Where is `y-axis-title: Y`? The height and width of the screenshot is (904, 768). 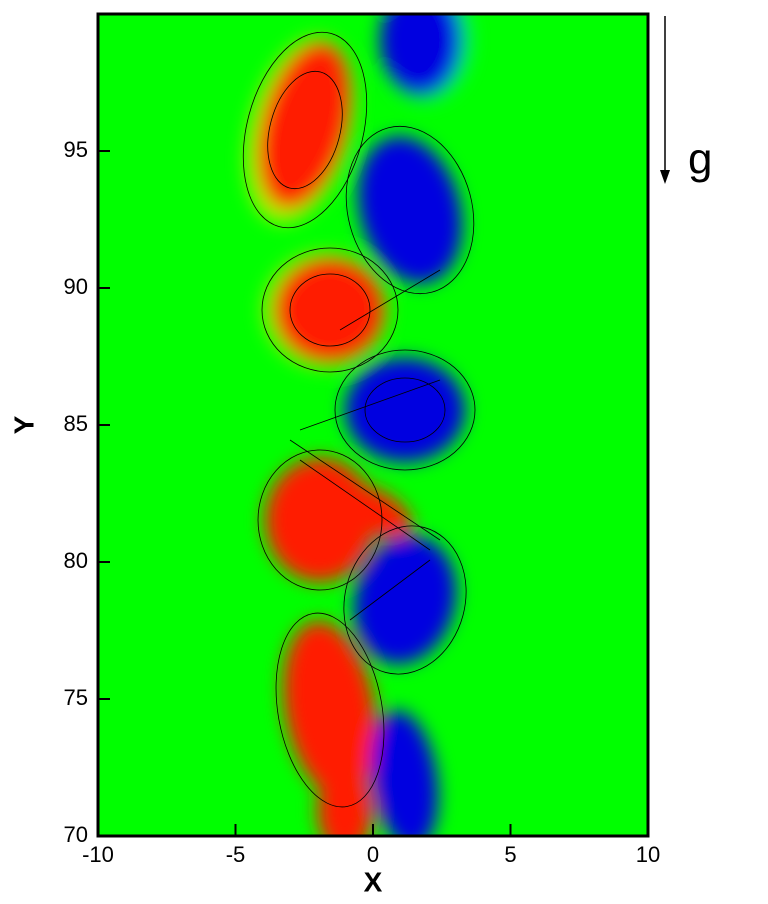 y-axis-title: Y is located at coordinates (23, 424).